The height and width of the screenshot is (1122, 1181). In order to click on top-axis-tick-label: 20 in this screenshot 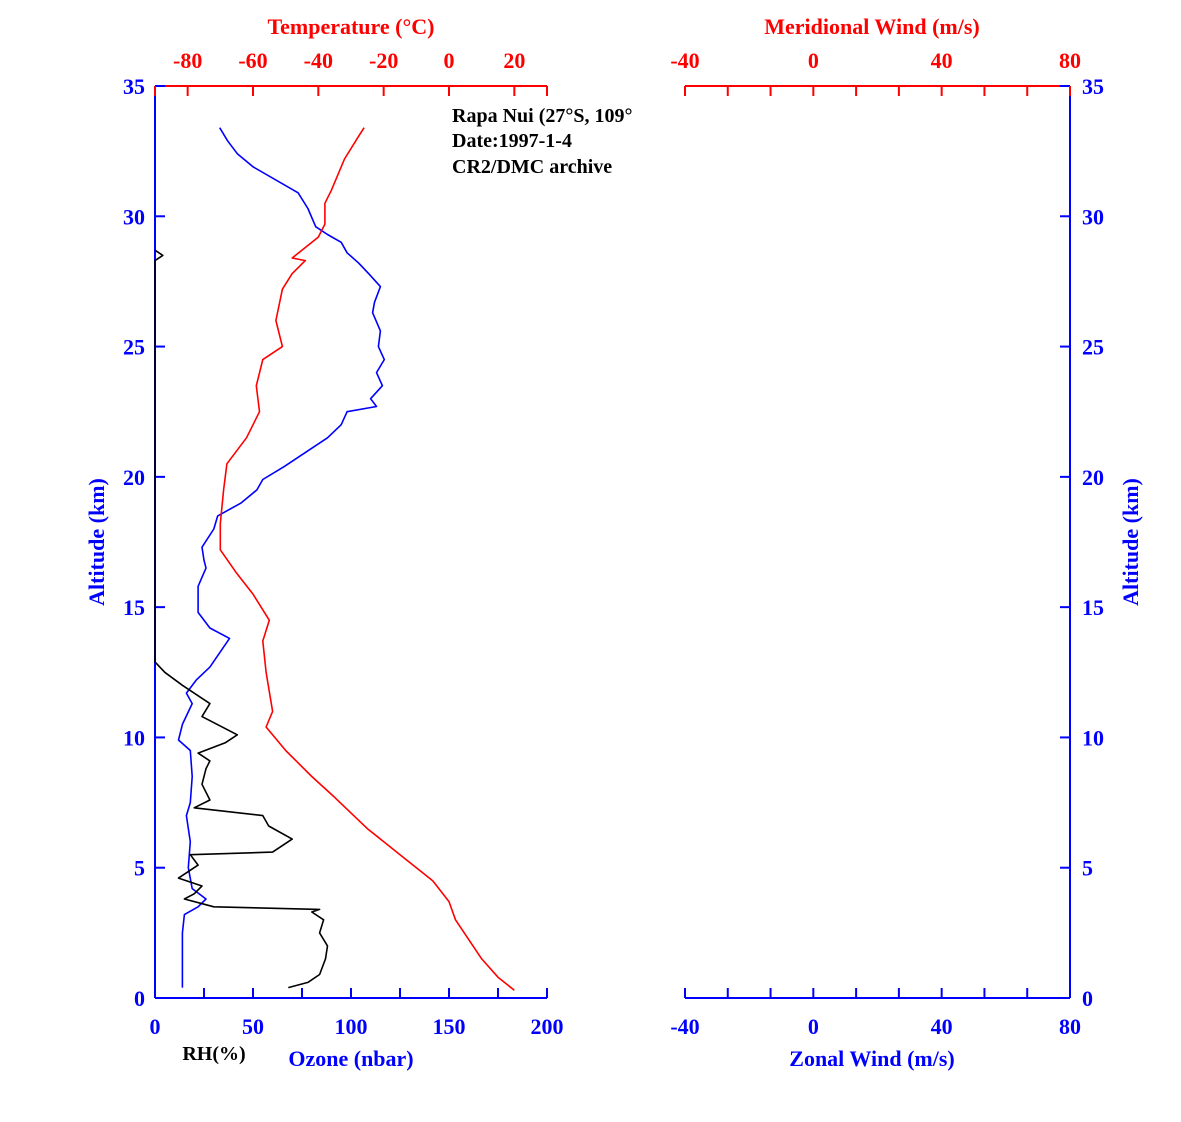, I will do `click(514, 60)`.